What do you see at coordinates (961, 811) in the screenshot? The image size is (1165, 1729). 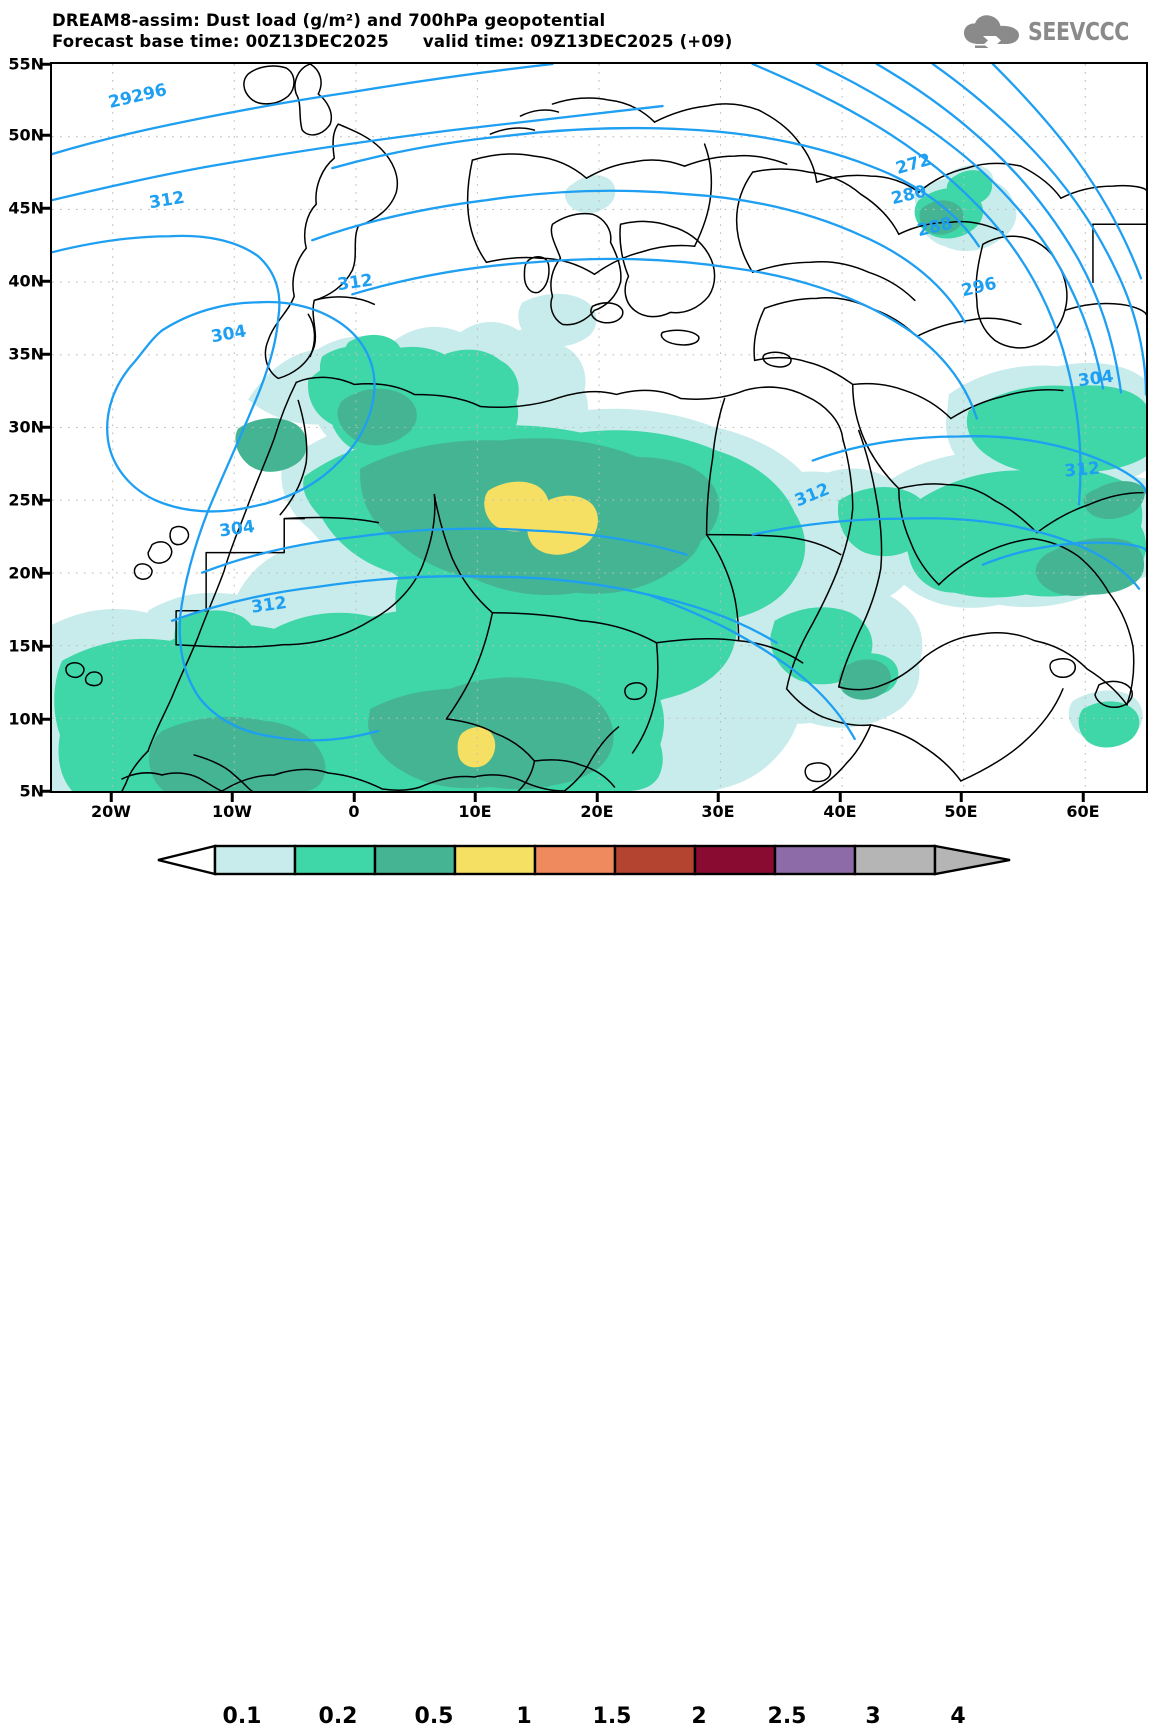 I see `x-tick-label: 50E` at bounding box center [961, 811].